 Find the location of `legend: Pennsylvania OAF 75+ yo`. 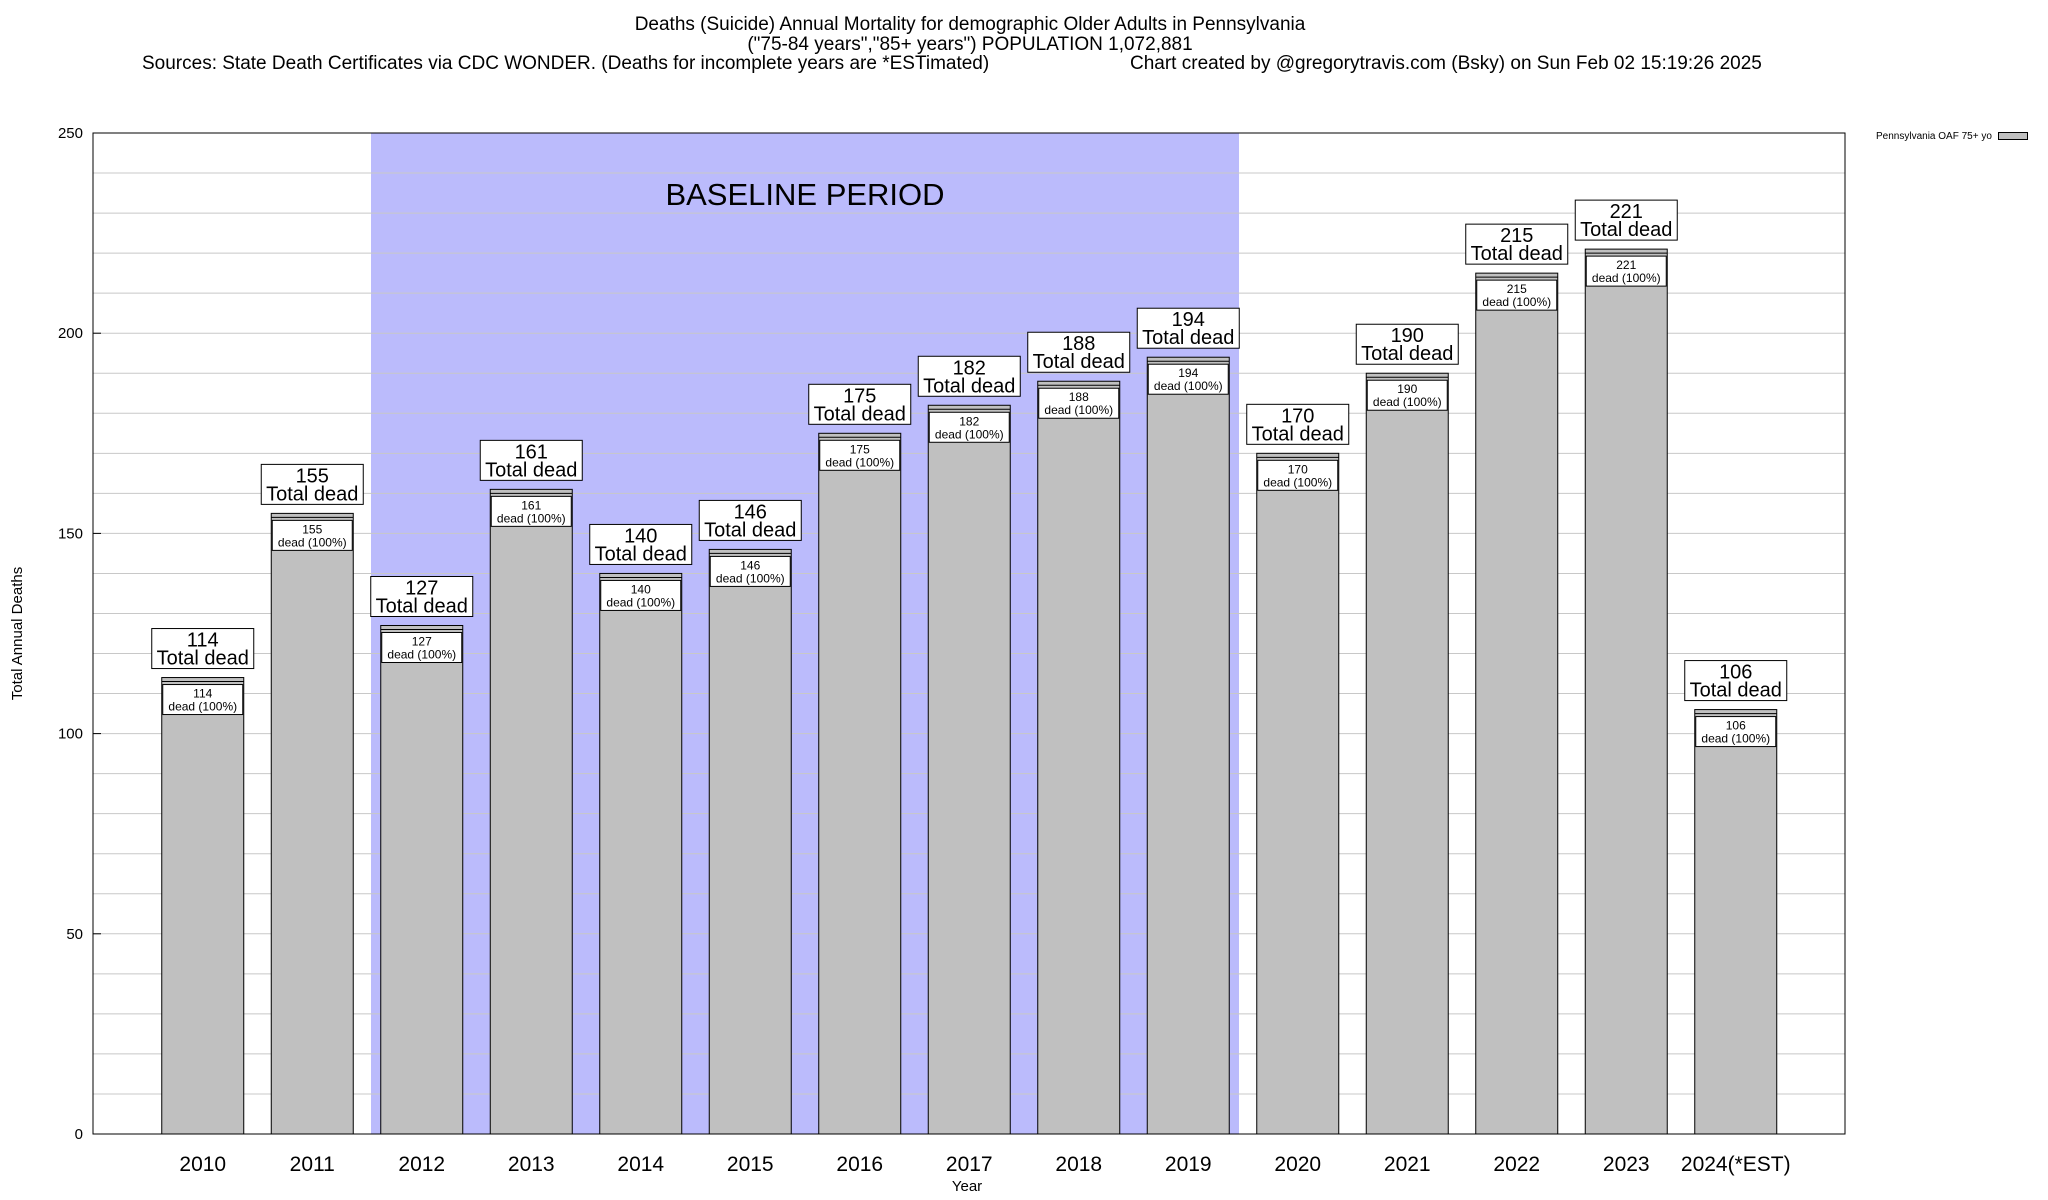

legend: Pennsylvania OAF 75+ yo is located at coordinates (1952, 136).